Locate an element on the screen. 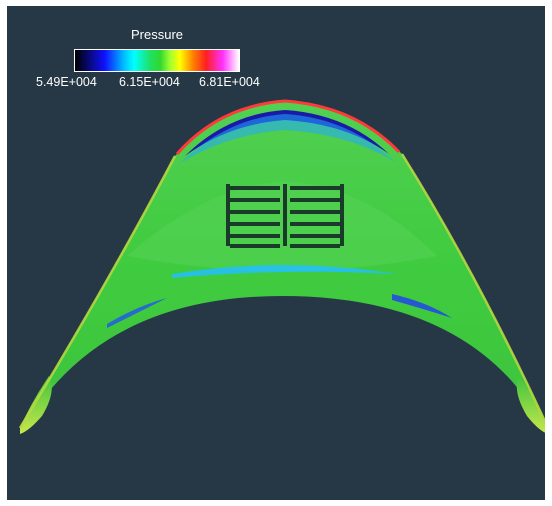  pressure-high-rim is located at coordinates (288, 127).